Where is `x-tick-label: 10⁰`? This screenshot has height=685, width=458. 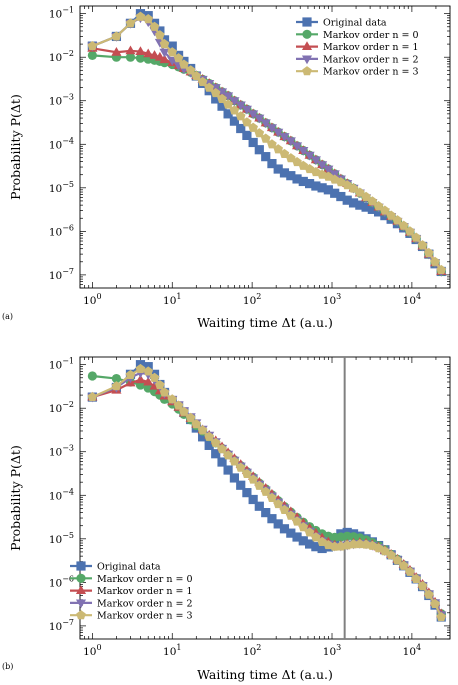 x-tick-label: 10⁰ is located at coordinates (92, 299).